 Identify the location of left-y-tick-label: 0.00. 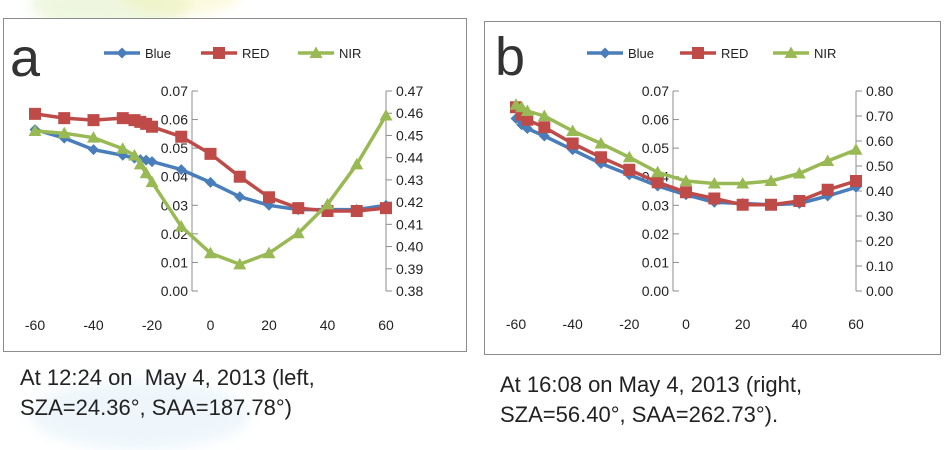
(174, 291).